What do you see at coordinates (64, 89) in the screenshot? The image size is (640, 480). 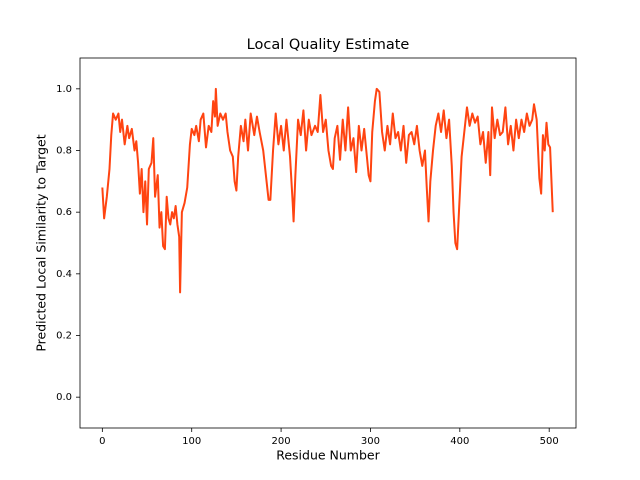 I see `y-tick-label: 1.0` at bounding box center [64, 89].